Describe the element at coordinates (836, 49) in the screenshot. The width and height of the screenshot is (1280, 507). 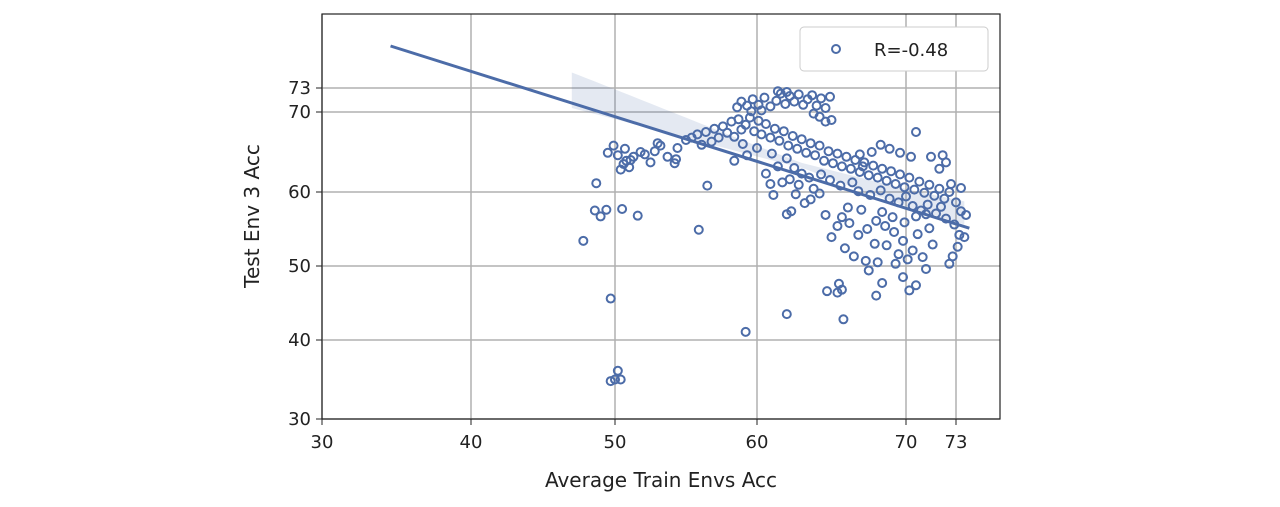
I see `legend-marker` at that location.